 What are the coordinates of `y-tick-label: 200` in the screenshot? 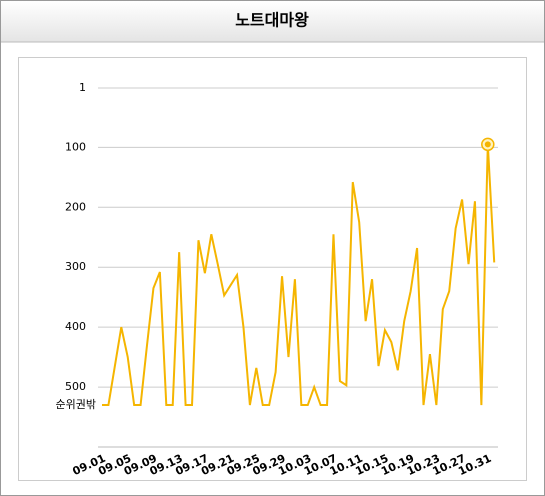 It's located at (75, 206).